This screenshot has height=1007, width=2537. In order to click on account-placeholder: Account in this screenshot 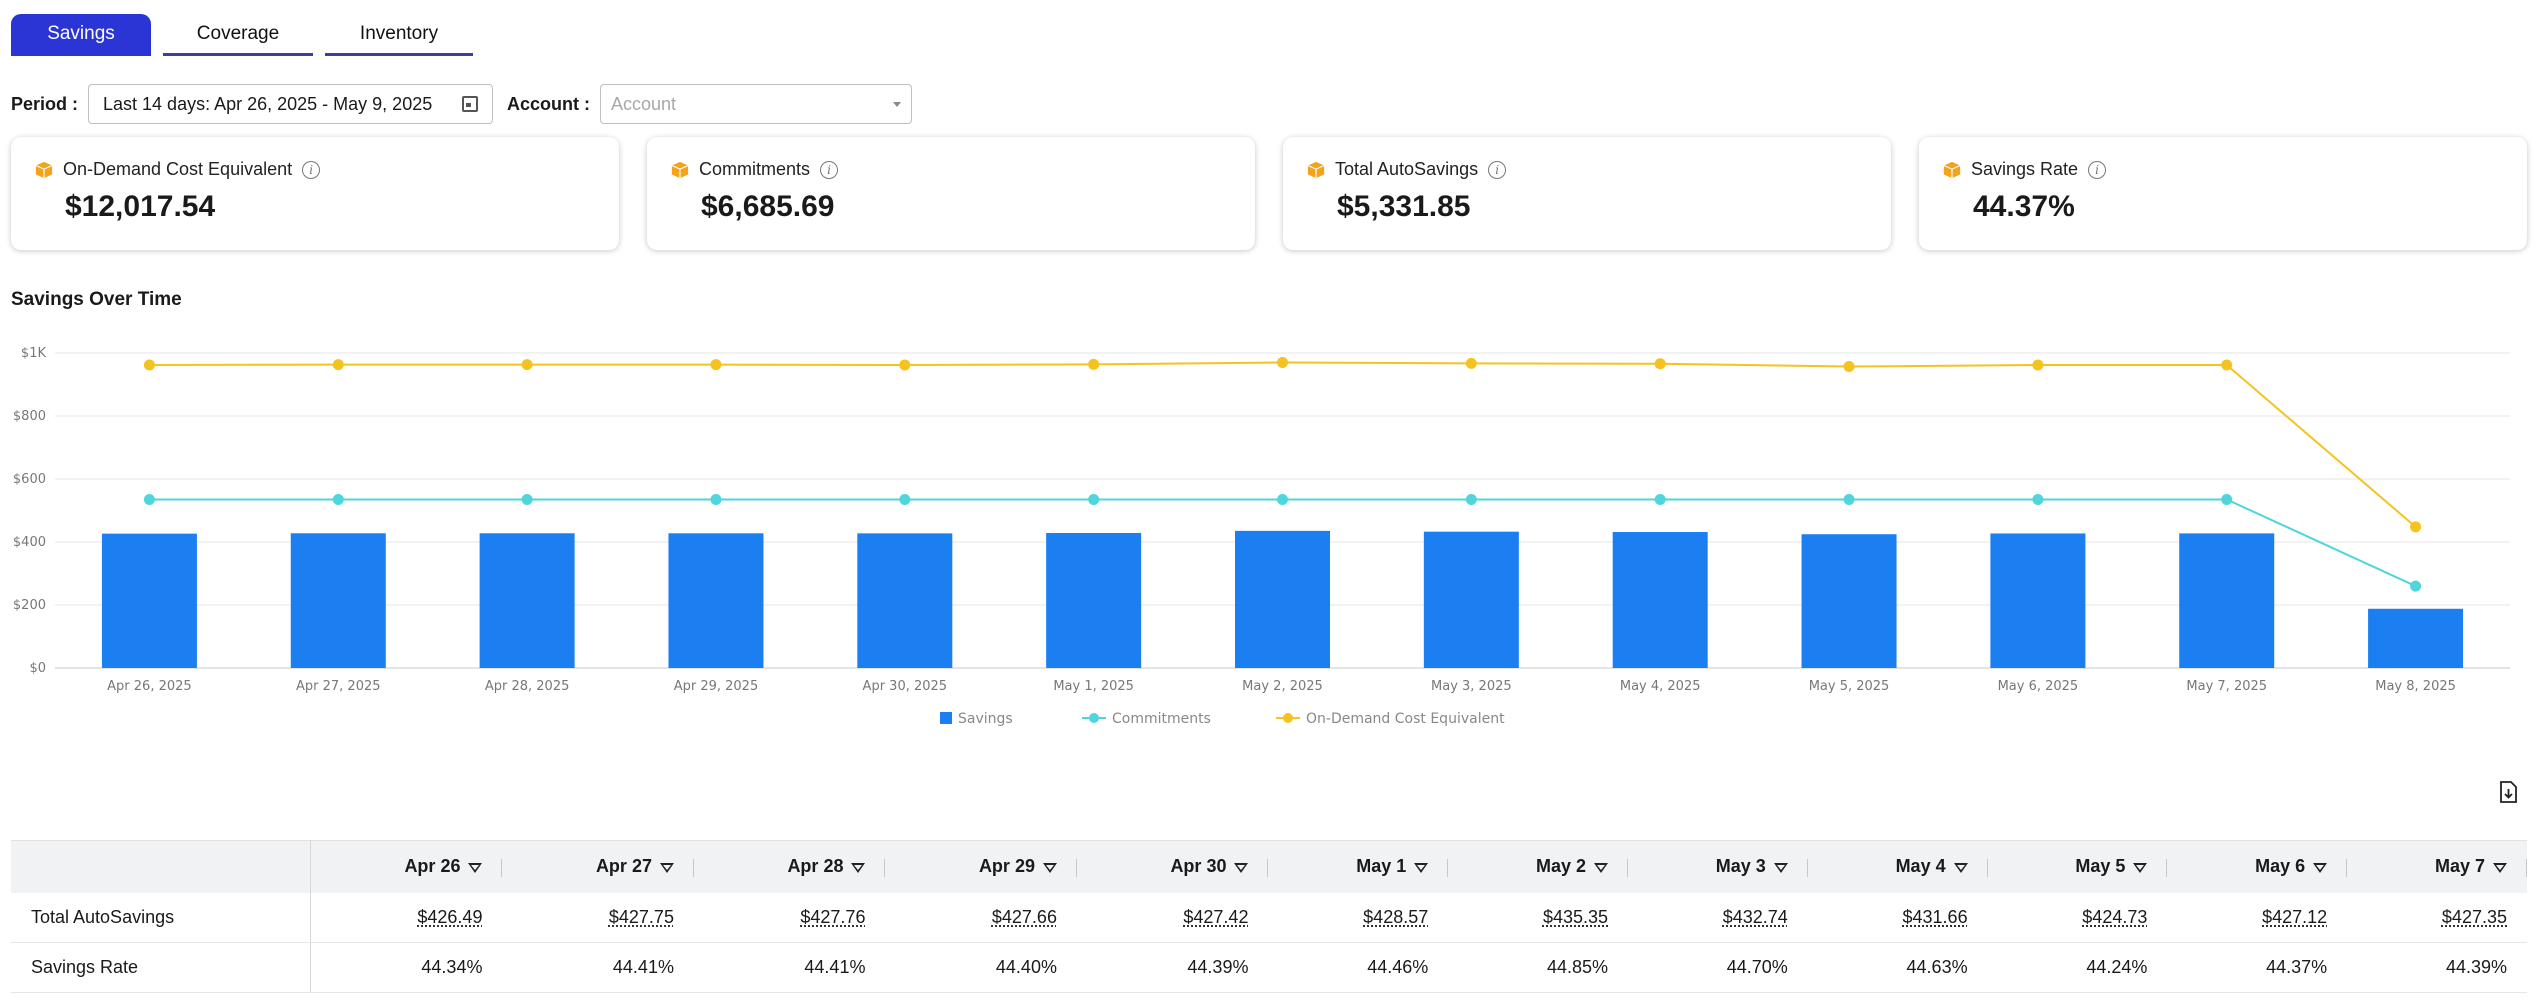, I will do `click(644, 103)`.